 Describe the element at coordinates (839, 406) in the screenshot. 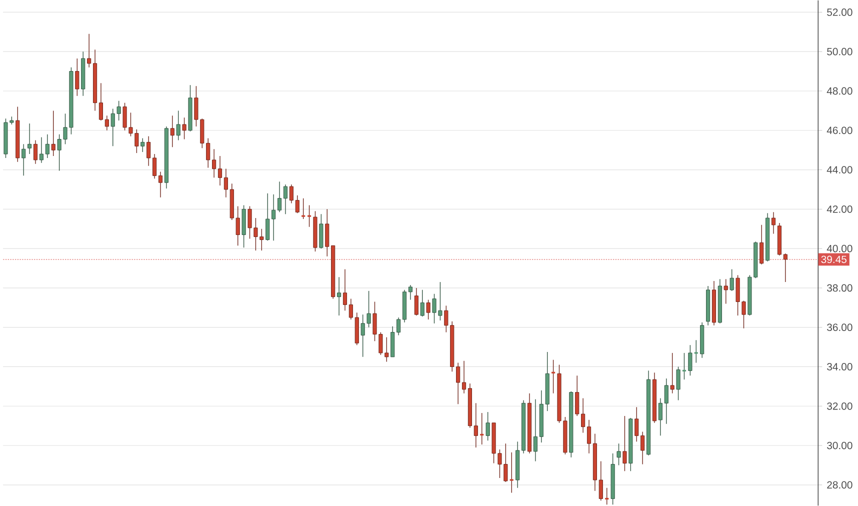

I see `y-tick-label: 32.00` at that location.